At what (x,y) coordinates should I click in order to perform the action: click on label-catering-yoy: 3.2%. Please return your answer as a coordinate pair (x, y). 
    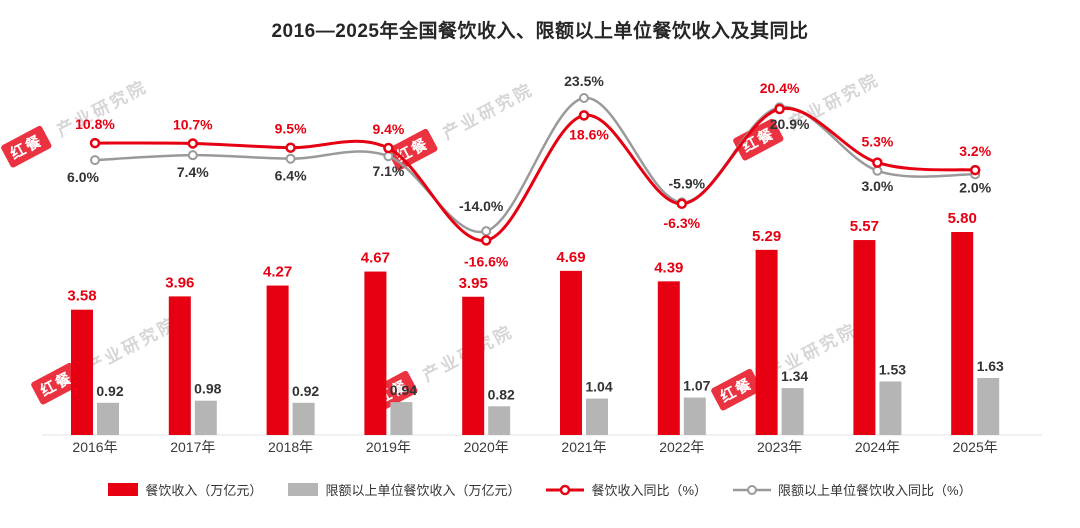
    Looking at the image, I should click on (975, 151).